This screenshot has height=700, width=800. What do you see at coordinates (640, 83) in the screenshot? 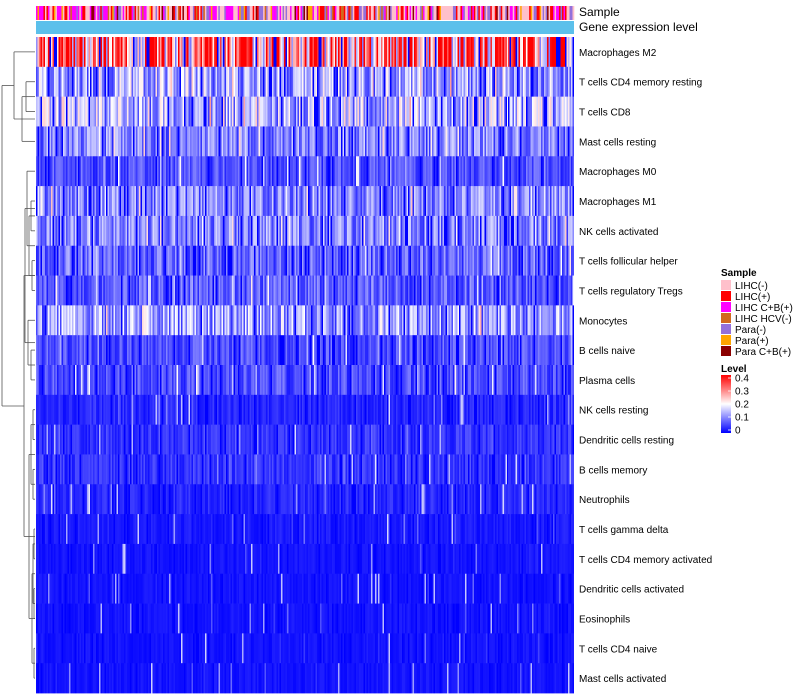
I see `row-label: T cells CD4 memory resting` at bounding box center [640, 83].